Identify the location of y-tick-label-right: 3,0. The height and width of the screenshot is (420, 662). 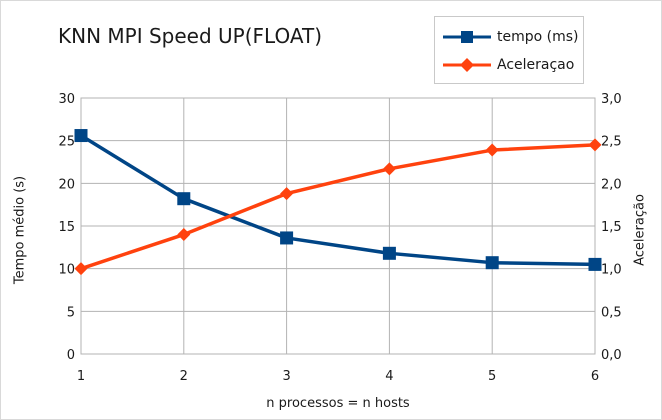
(611, 99).